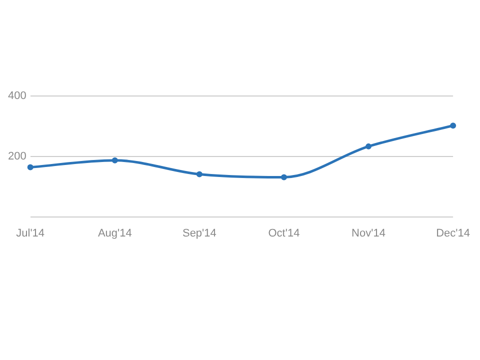 The height and width of the screenshot is (360, 480). Describe the element at coordinates (453, 233) in the screenshot. I see `x-tick-label: Dec'14` at that location.